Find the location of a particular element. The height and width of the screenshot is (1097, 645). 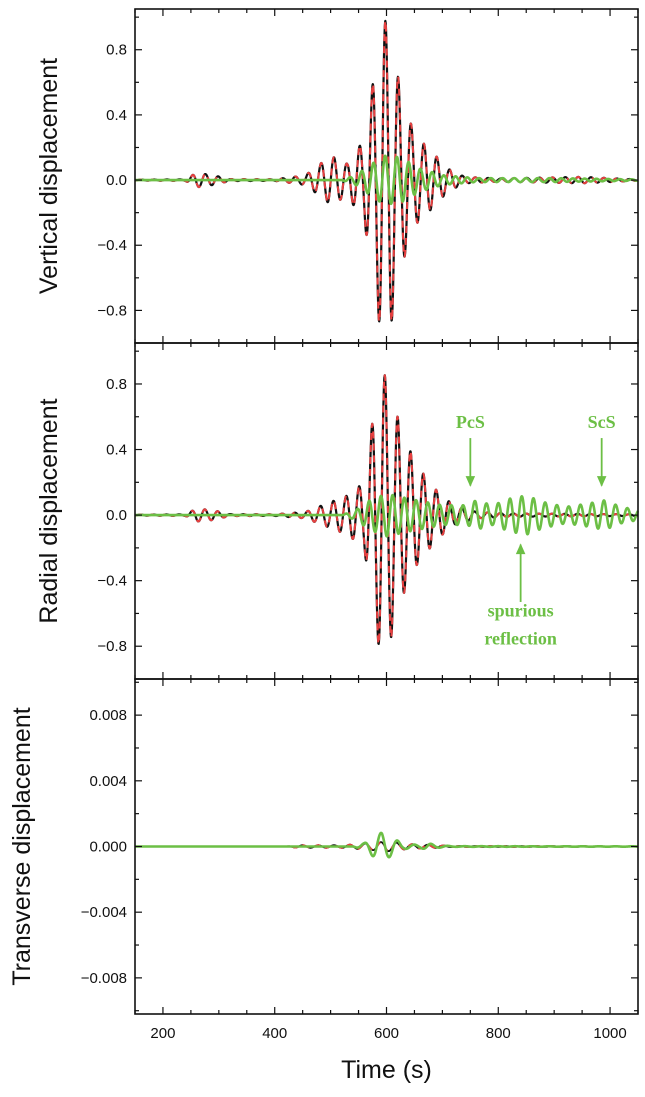

annotation-label: ScS is located at coordinates (602, 422).